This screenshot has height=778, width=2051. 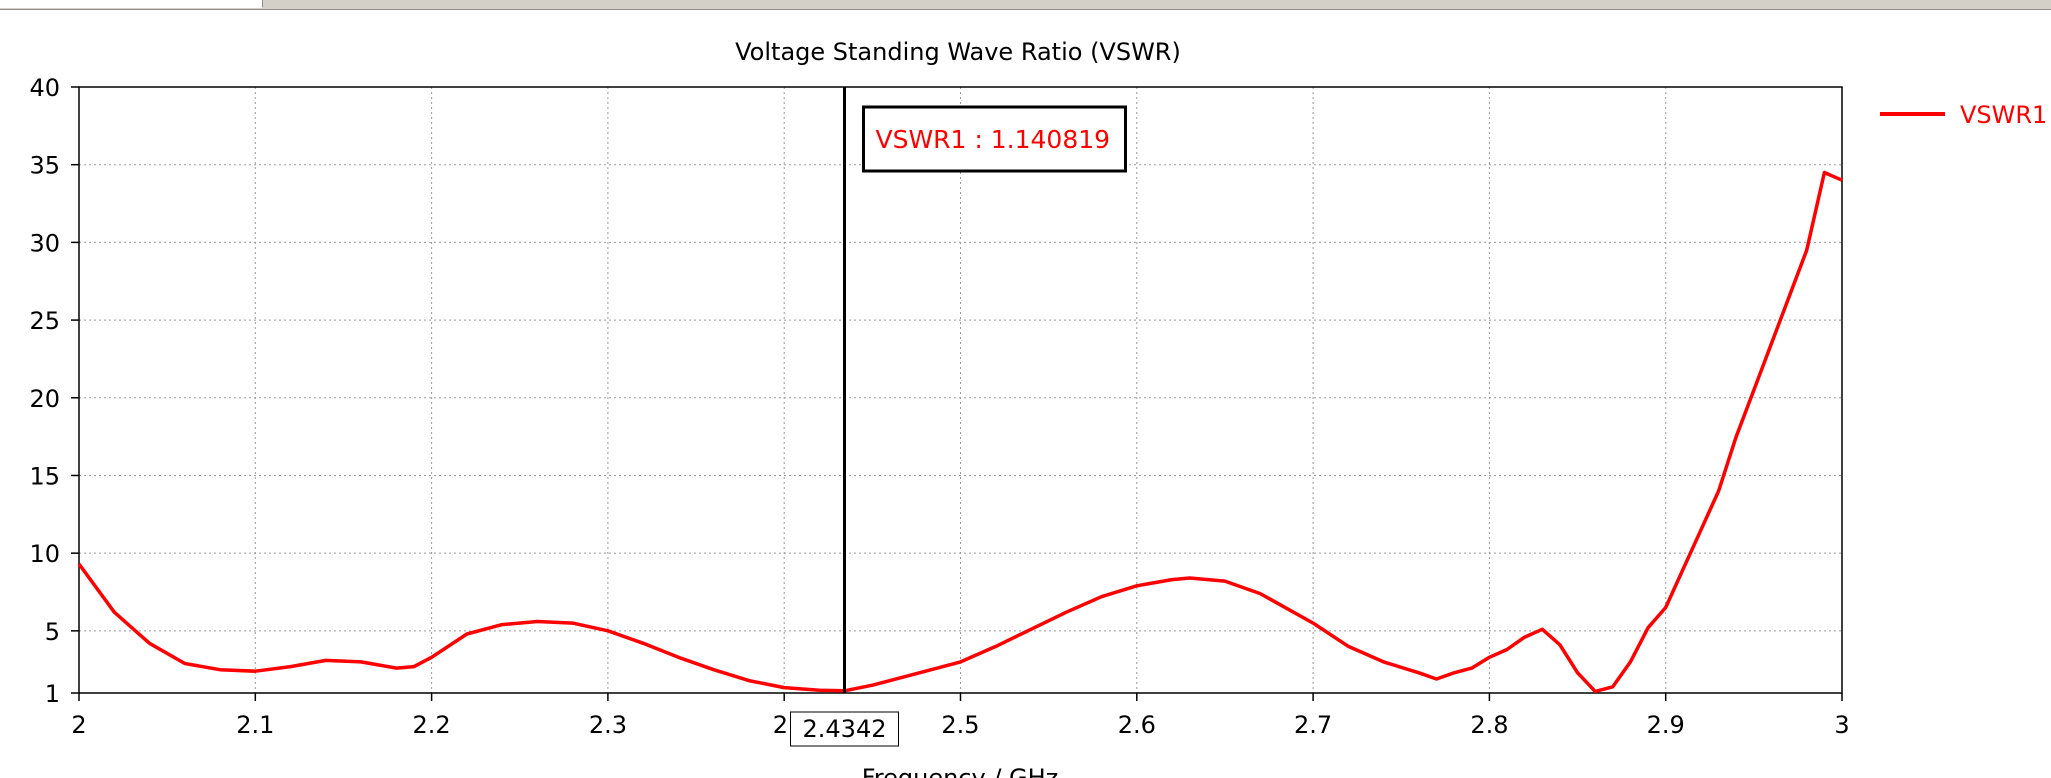 I want to click on marker-x-label: 2.4342, so click(x=844, y=729).